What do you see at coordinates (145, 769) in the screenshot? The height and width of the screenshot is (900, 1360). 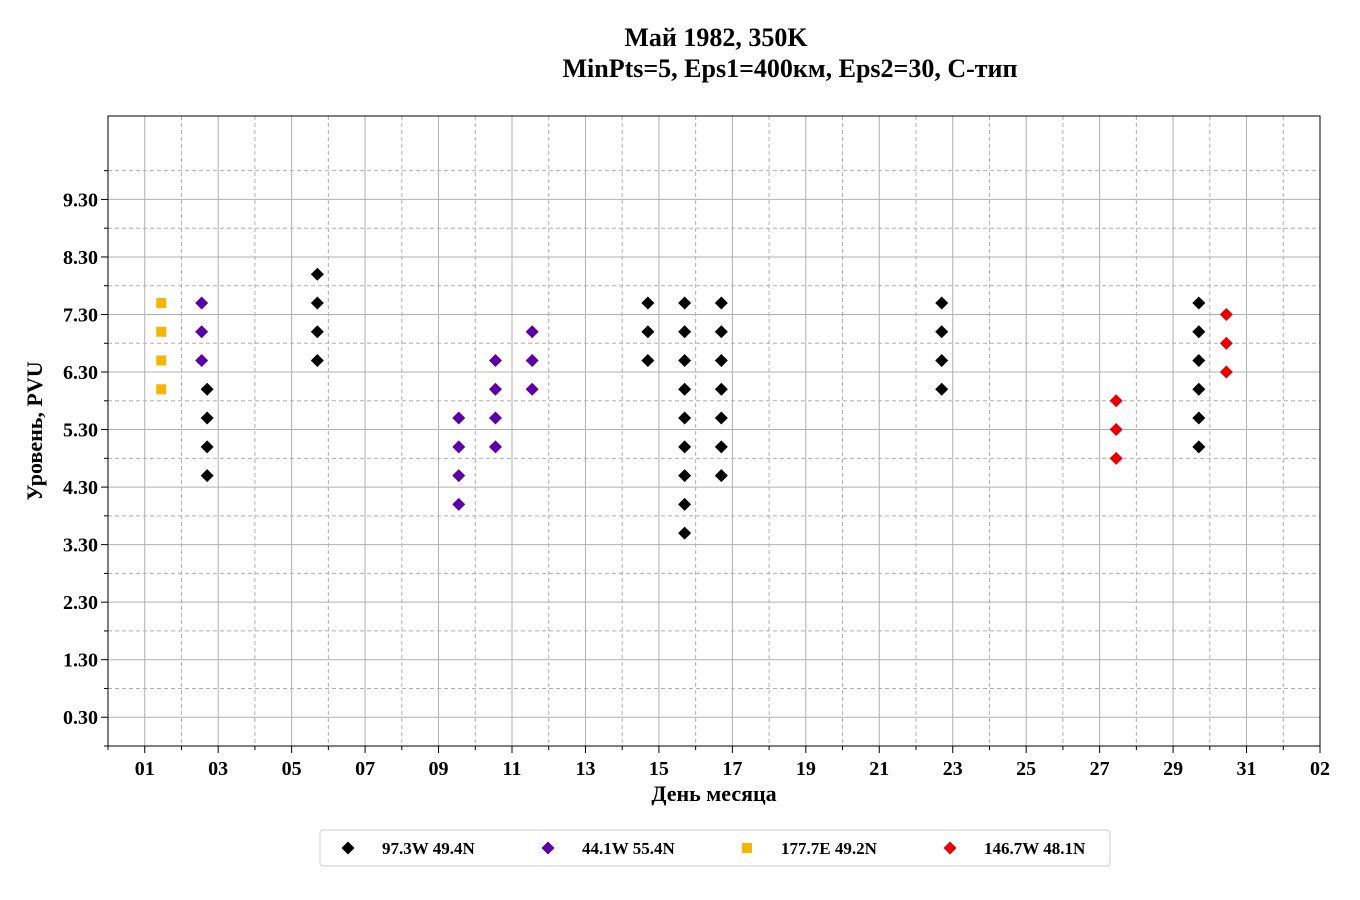 I see `x-tick-label: 01` at bounding box center [145, 769].